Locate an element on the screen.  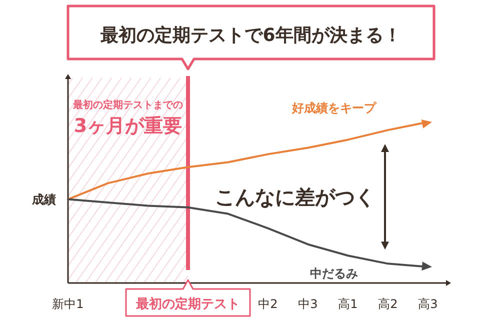
series-label: 好成績をキープ is located at coordinates (334, 108).